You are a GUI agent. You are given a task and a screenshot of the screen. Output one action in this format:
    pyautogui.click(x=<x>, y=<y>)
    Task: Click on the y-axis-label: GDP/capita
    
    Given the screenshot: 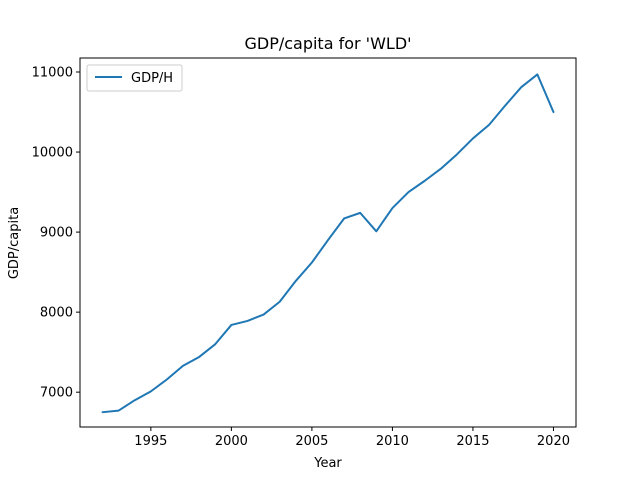 What is the action you would take?
    pyautogui.click(x=14, y=243)
    